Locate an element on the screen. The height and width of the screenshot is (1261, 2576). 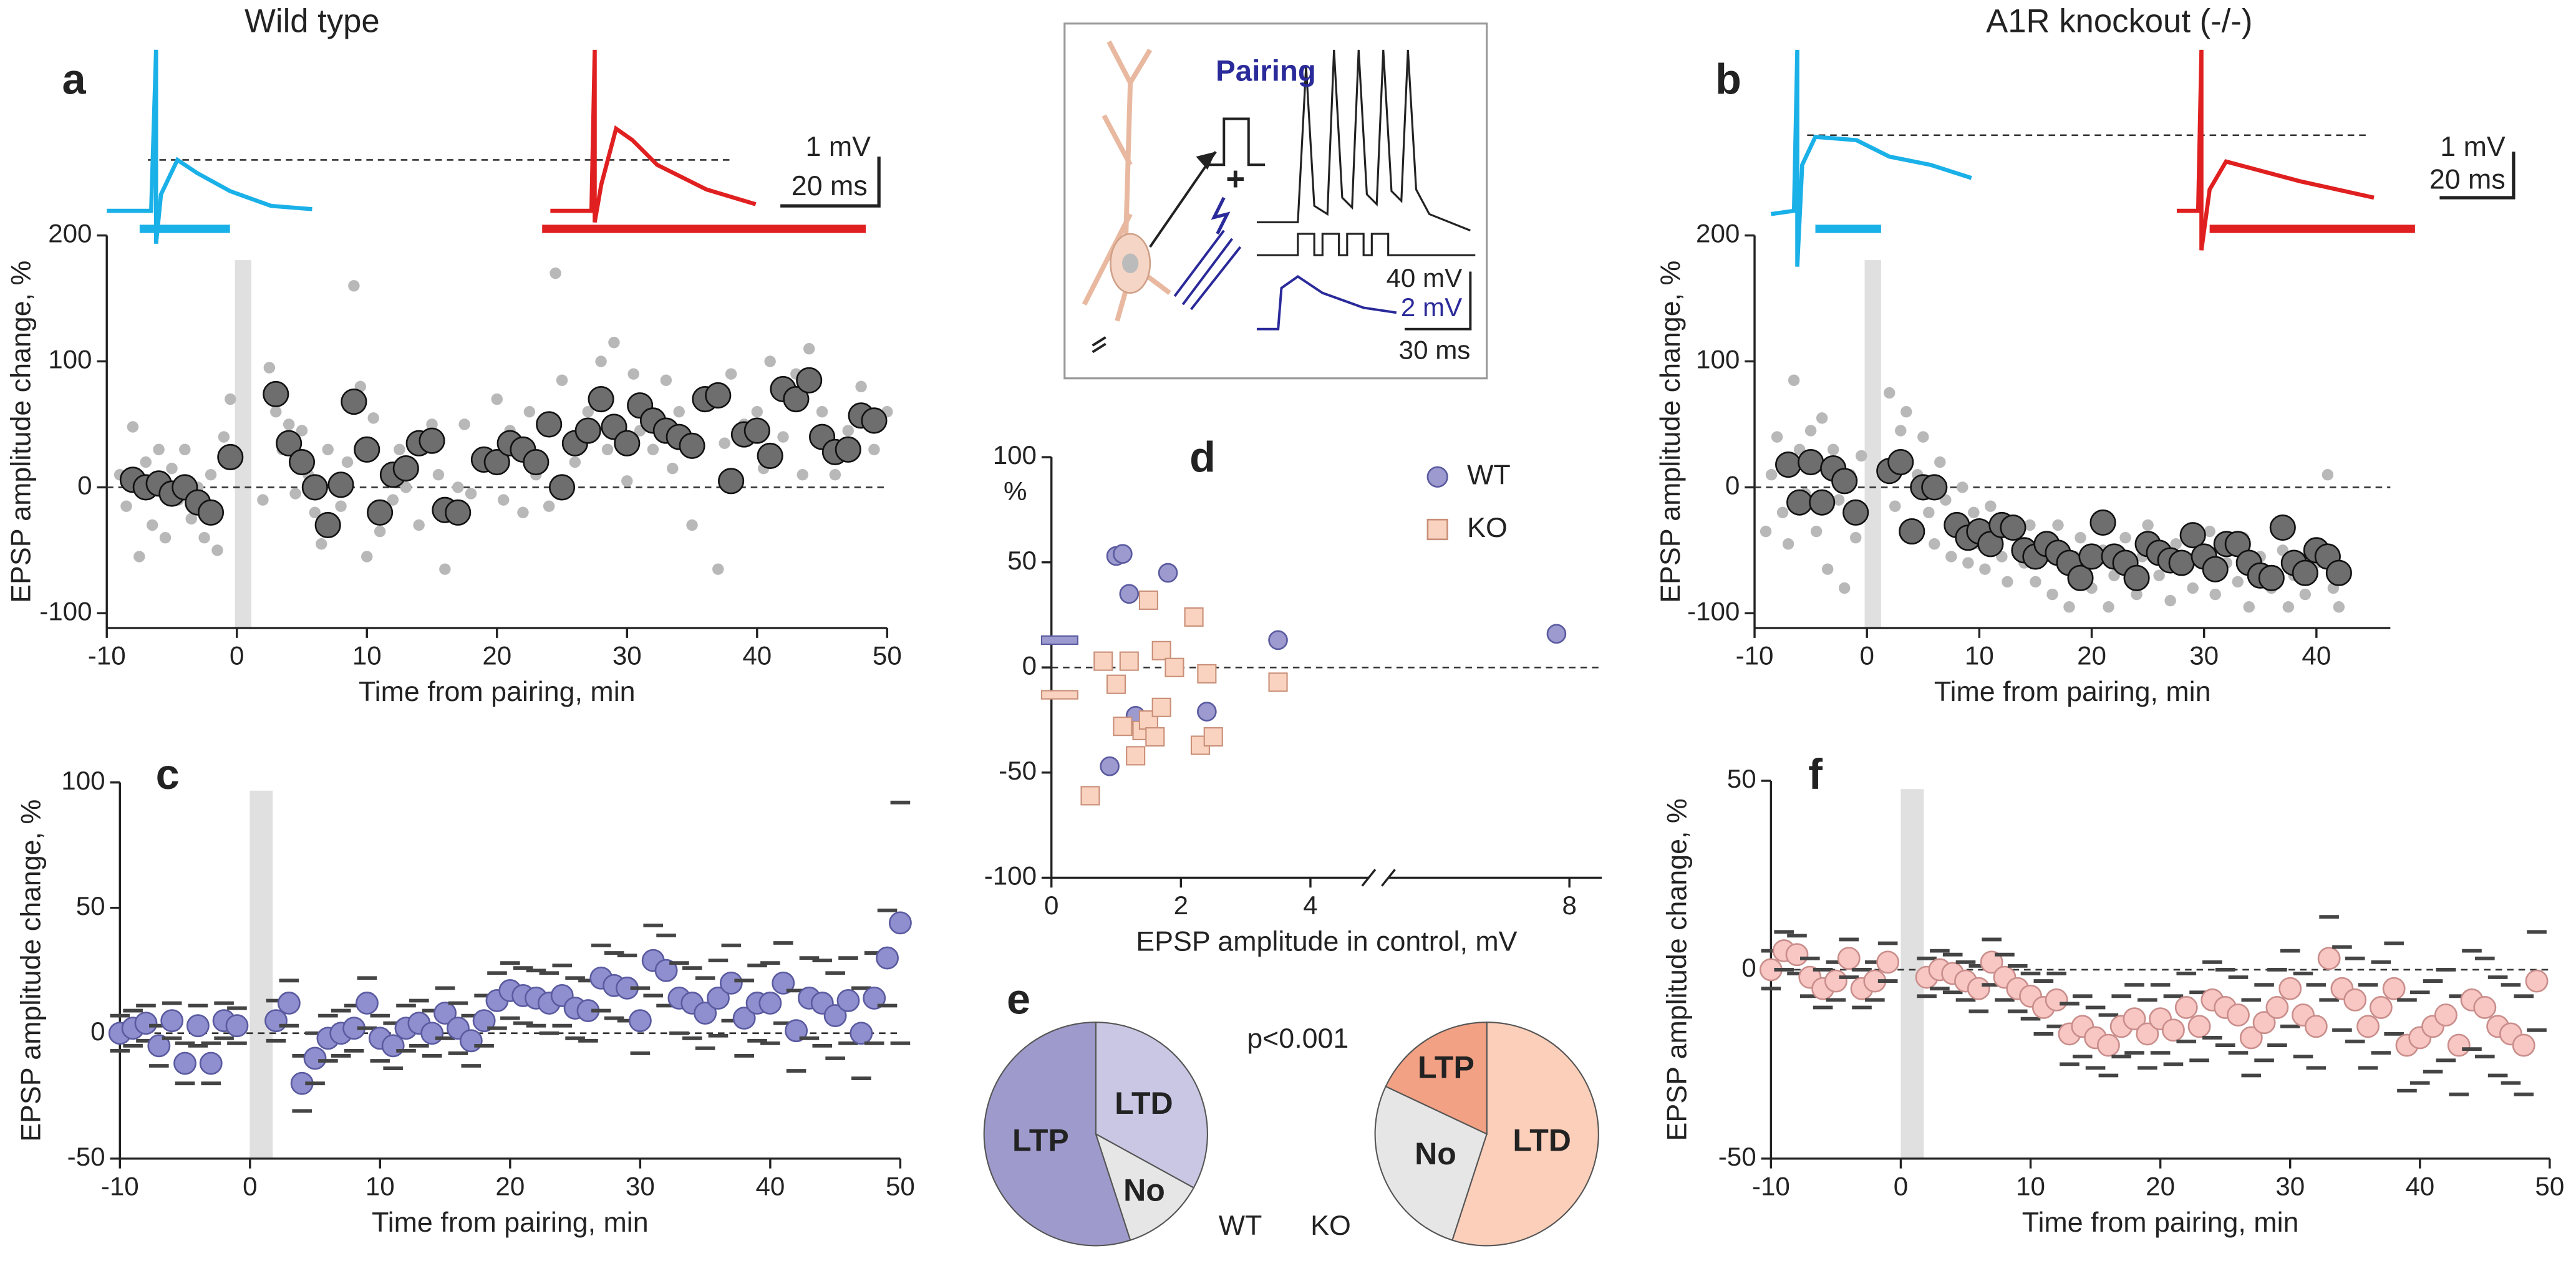
y-tick-label: 100 is located at coordinates (1718, 359).